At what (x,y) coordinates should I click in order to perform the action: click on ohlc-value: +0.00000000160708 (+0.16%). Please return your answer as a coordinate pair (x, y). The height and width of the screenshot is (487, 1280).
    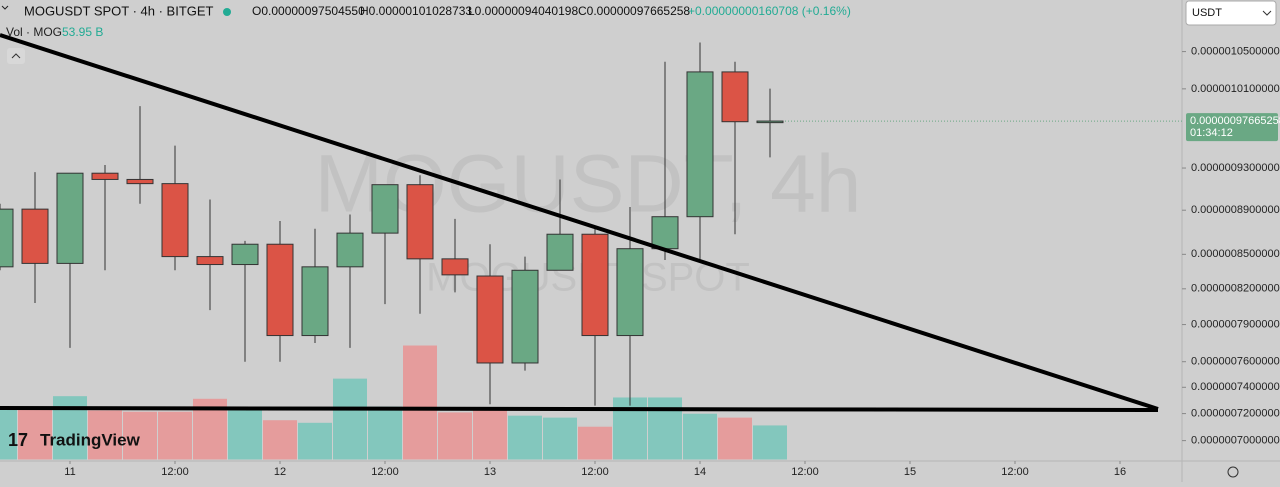
    Looking at the image, I should click on (769, 11).